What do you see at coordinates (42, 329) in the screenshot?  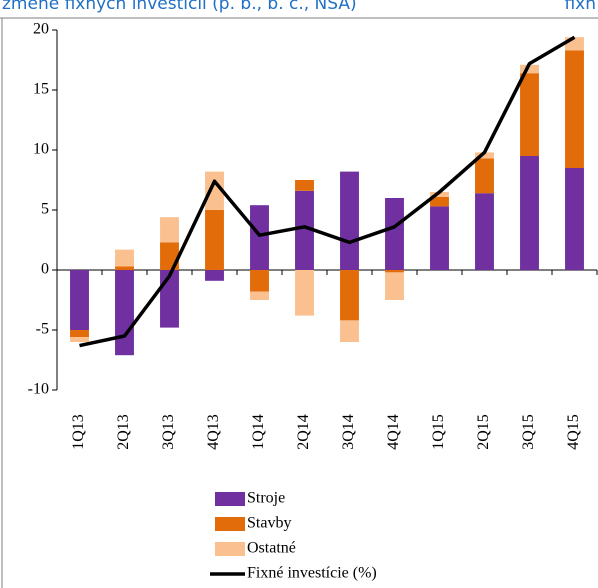 I see `y-tick-label: -5` at bounding box center [42, 329].